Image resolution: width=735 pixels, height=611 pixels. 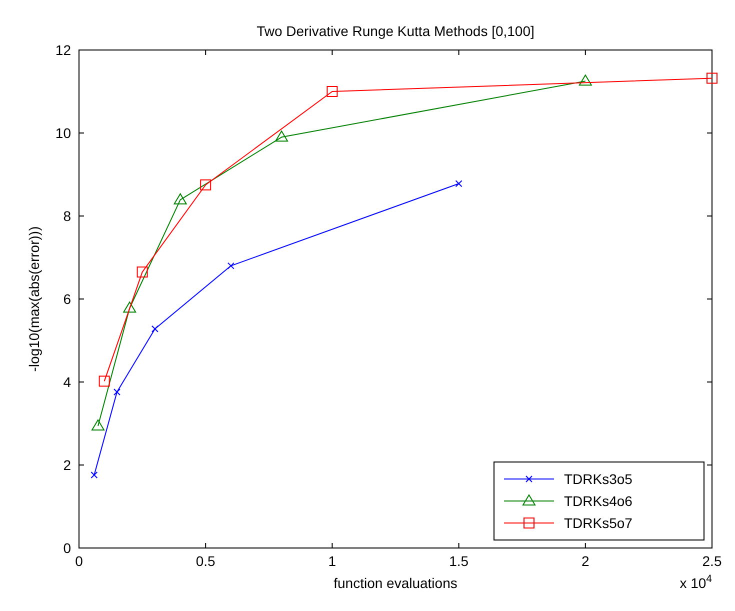 What do you see at coordinates (586, 561) in the screenshot?
I see `x-tick-label: 2` at bounding box center [586, 561].